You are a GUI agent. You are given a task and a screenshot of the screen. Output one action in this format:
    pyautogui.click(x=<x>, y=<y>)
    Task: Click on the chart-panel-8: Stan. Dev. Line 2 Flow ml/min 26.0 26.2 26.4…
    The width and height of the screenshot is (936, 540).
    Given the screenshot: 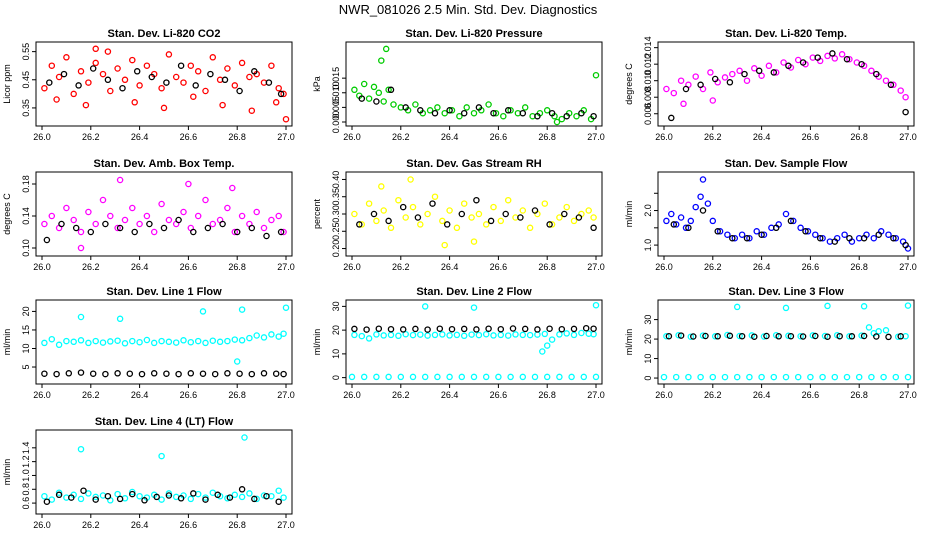 What is the action you would take?
    pyautogui.click(x=458, y=343)
    